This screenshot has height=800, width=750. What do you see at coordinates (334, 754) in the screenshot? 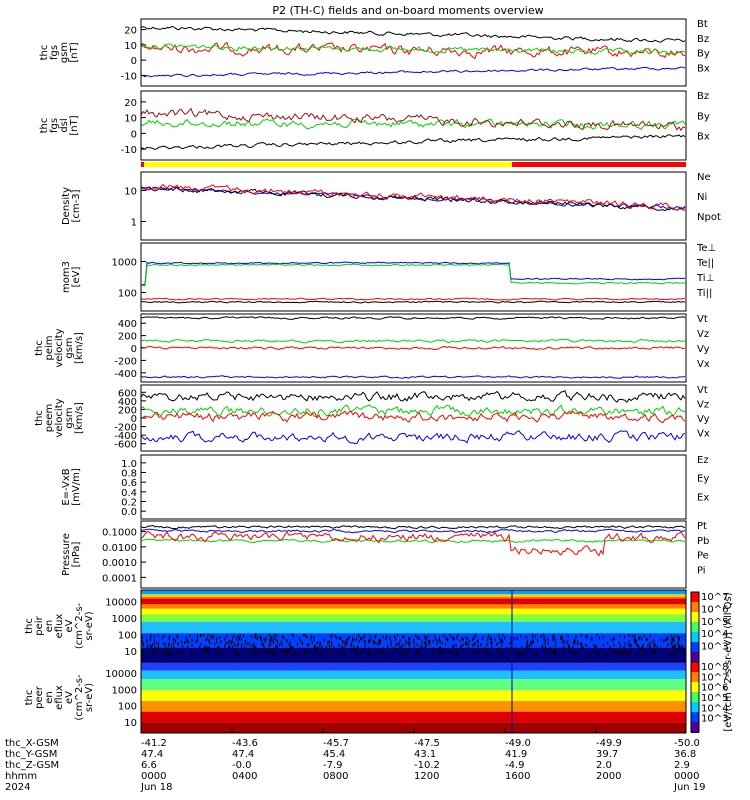
I see `xaxis-value: 45.4` at bounding box center [334, 754].